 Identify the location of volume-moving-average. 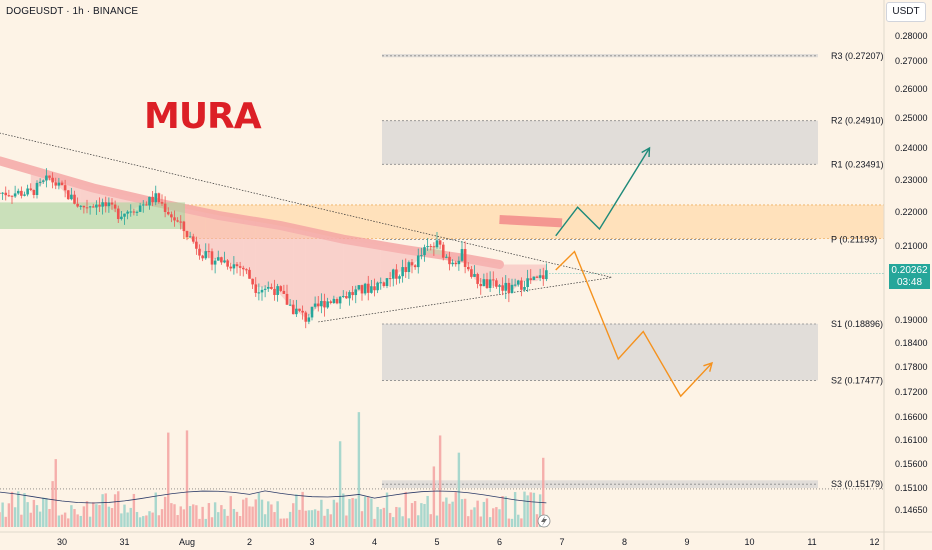
(273, 497).